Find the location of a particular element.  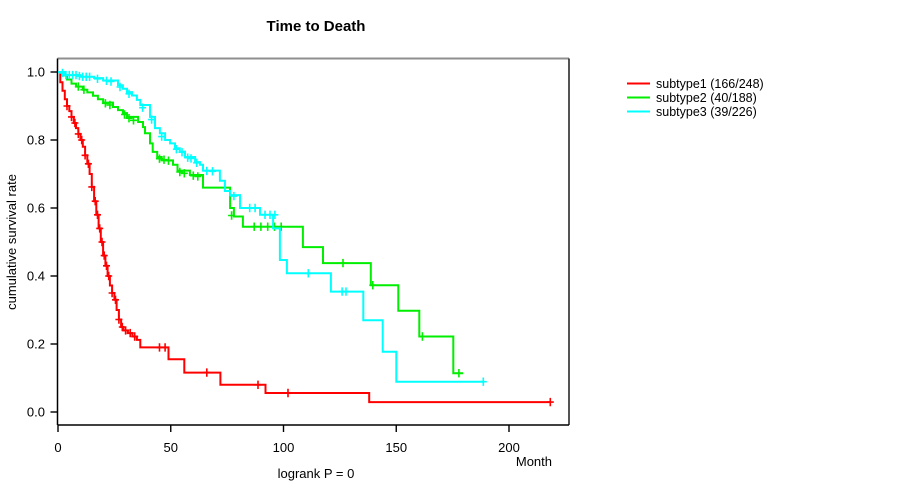

logrank-annotation: logrank P = 0 is located at coordinates (316, 473).